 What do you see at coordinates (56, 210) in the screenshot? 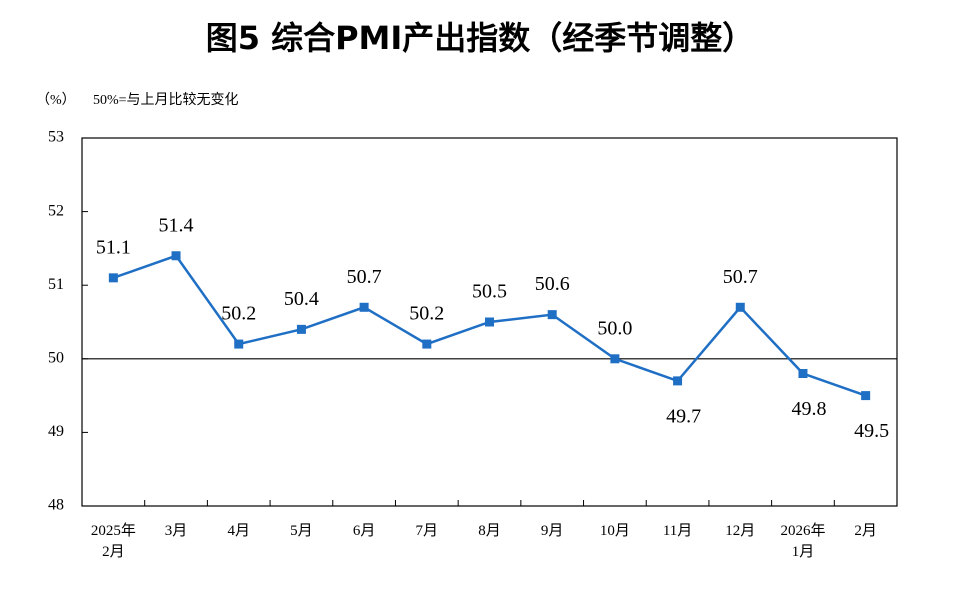
I see `y-tick-label: 52` at bounding box center [56, 210].